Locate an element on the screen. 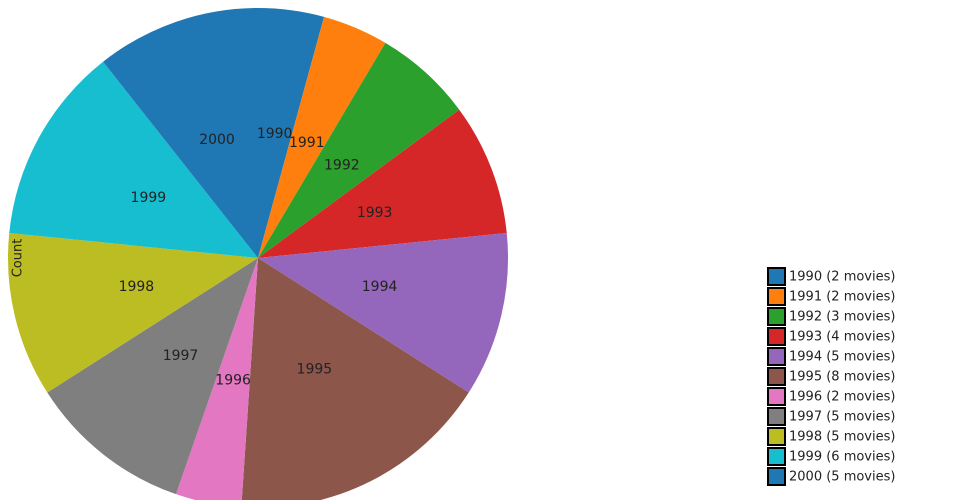  axis-label: Count is located at coordinates (18, 258).